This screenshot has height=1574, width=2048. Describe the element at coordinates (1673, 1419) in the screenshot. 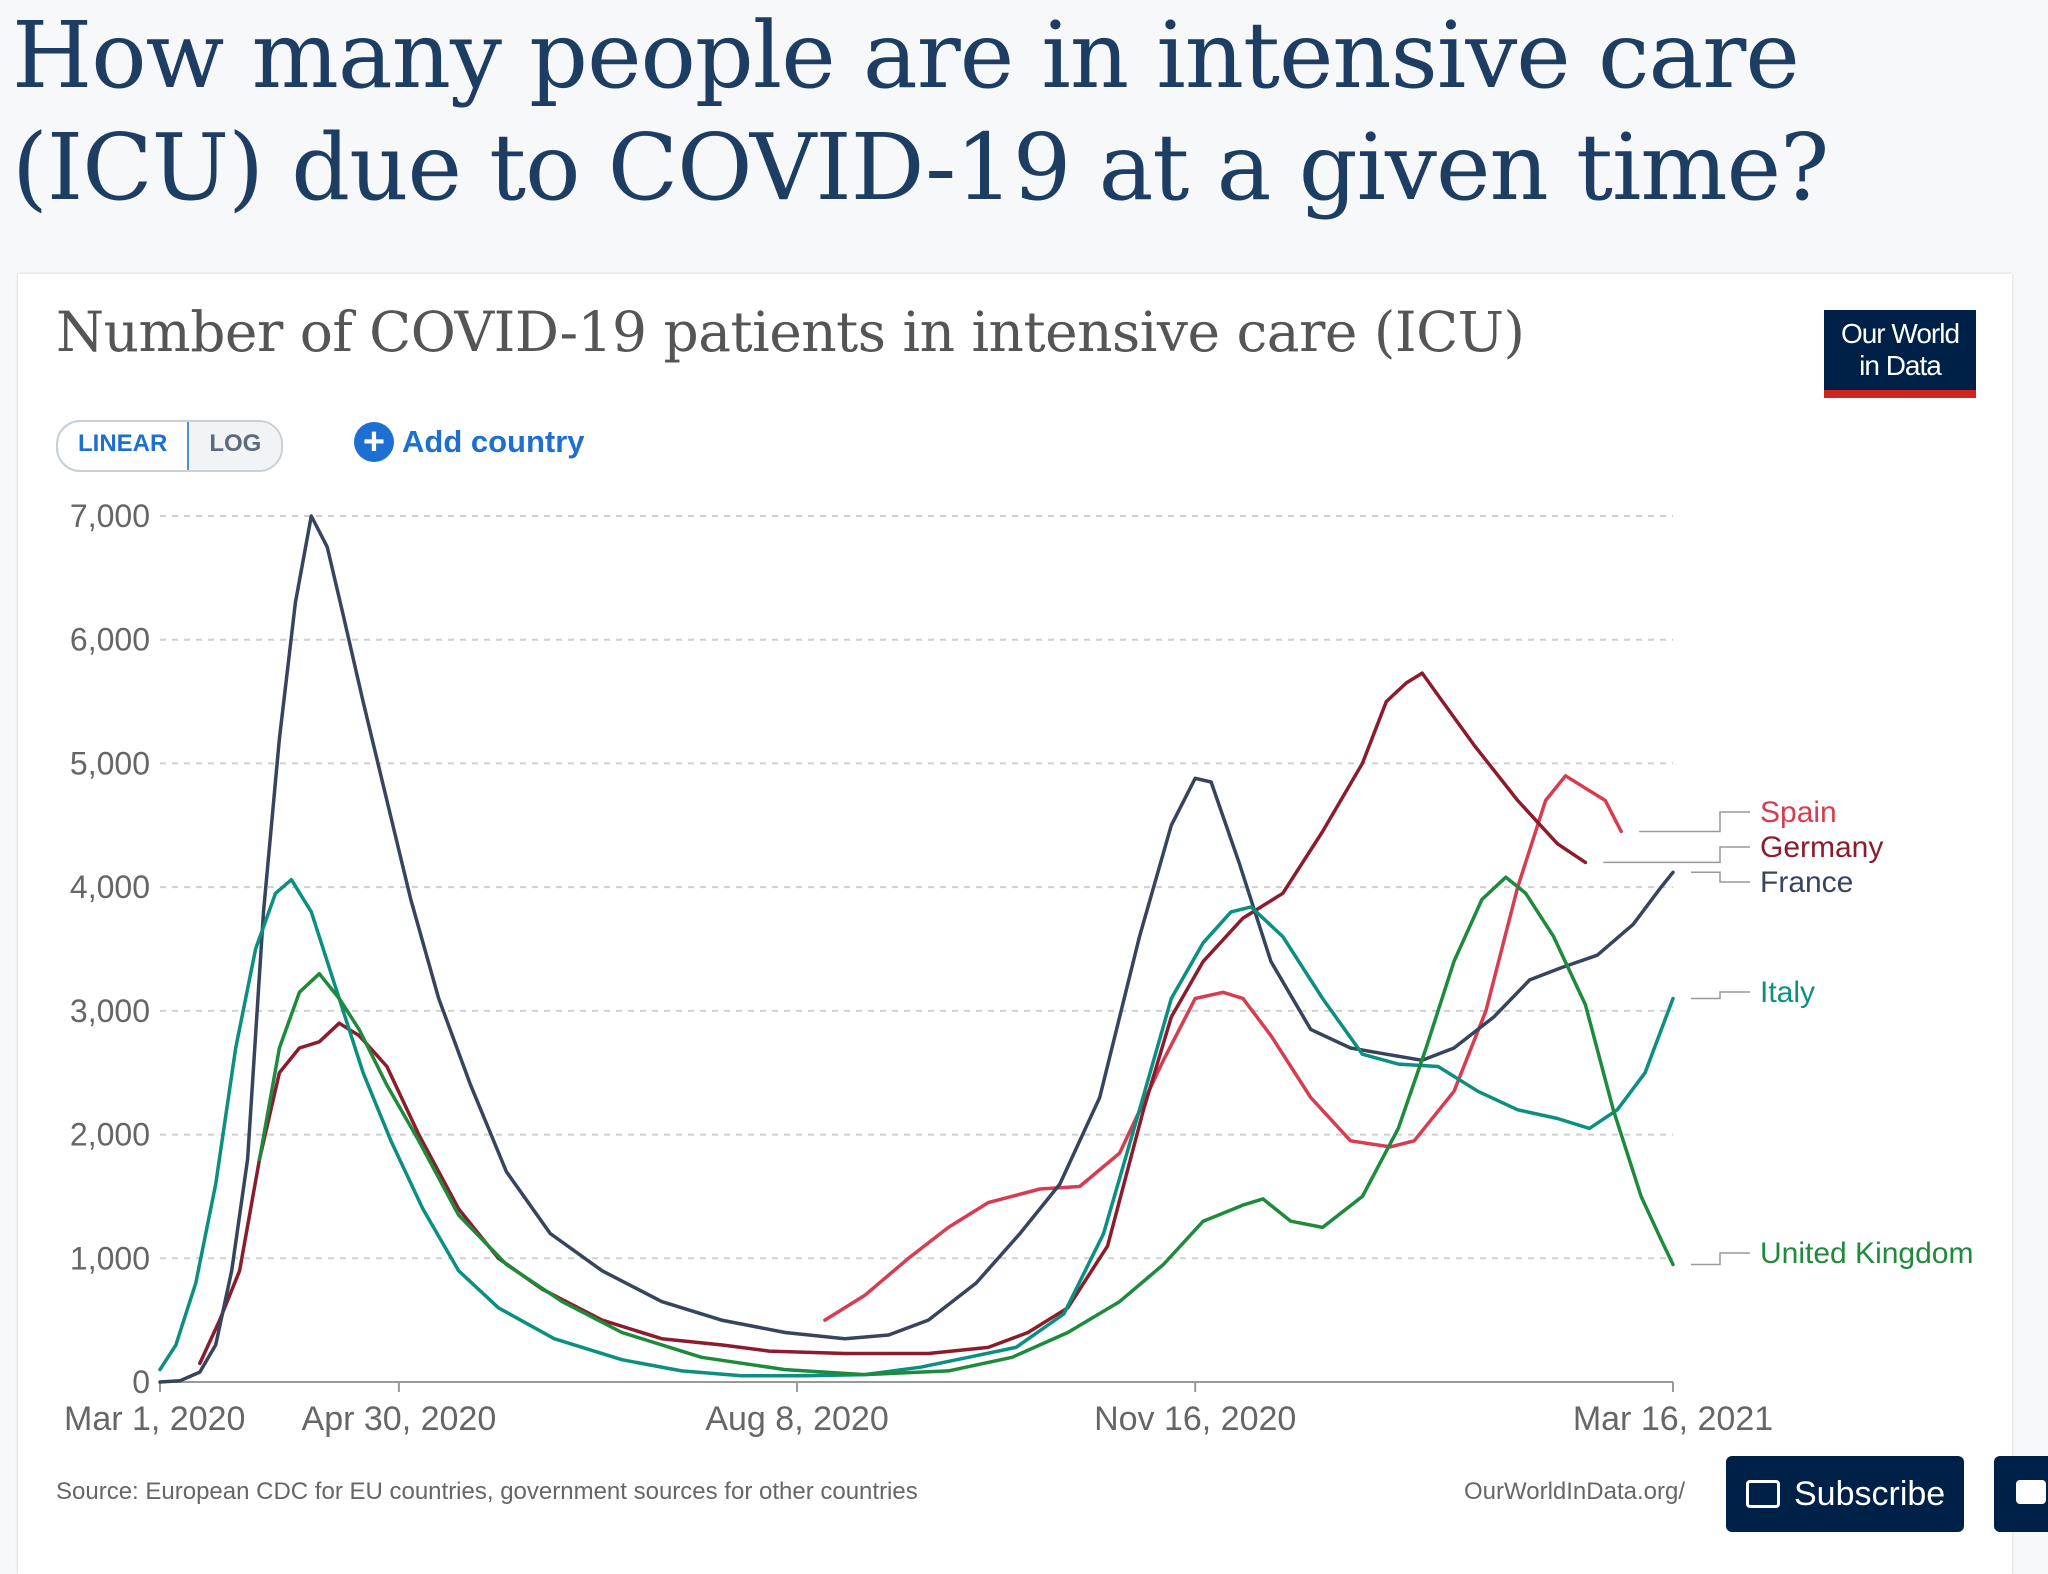

I see `x-tick-label: Mar 16, 2021` at that location.